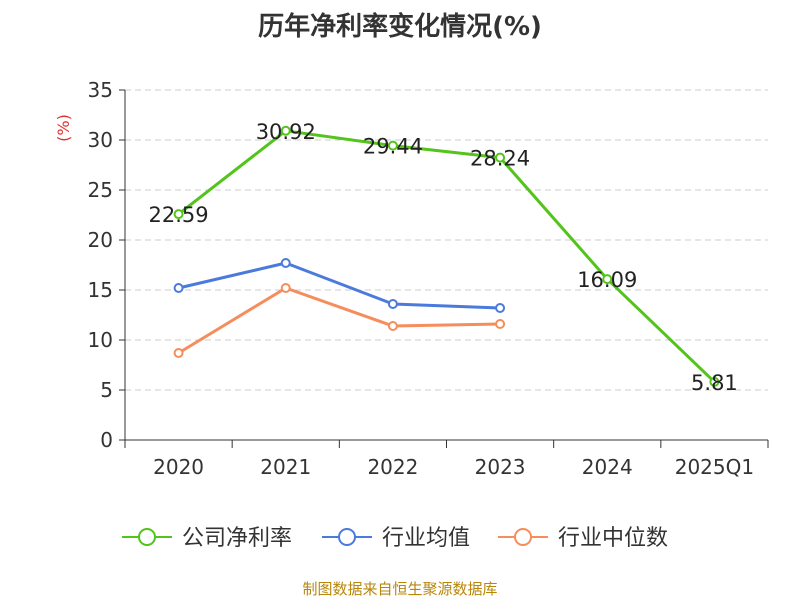 Image resolution: width=800 pixels, height=600 pixels. What do you see at coordinates (100, 340) in the screenshot?
I see `y-tick-label: 10` at bounding box center [100, 340].